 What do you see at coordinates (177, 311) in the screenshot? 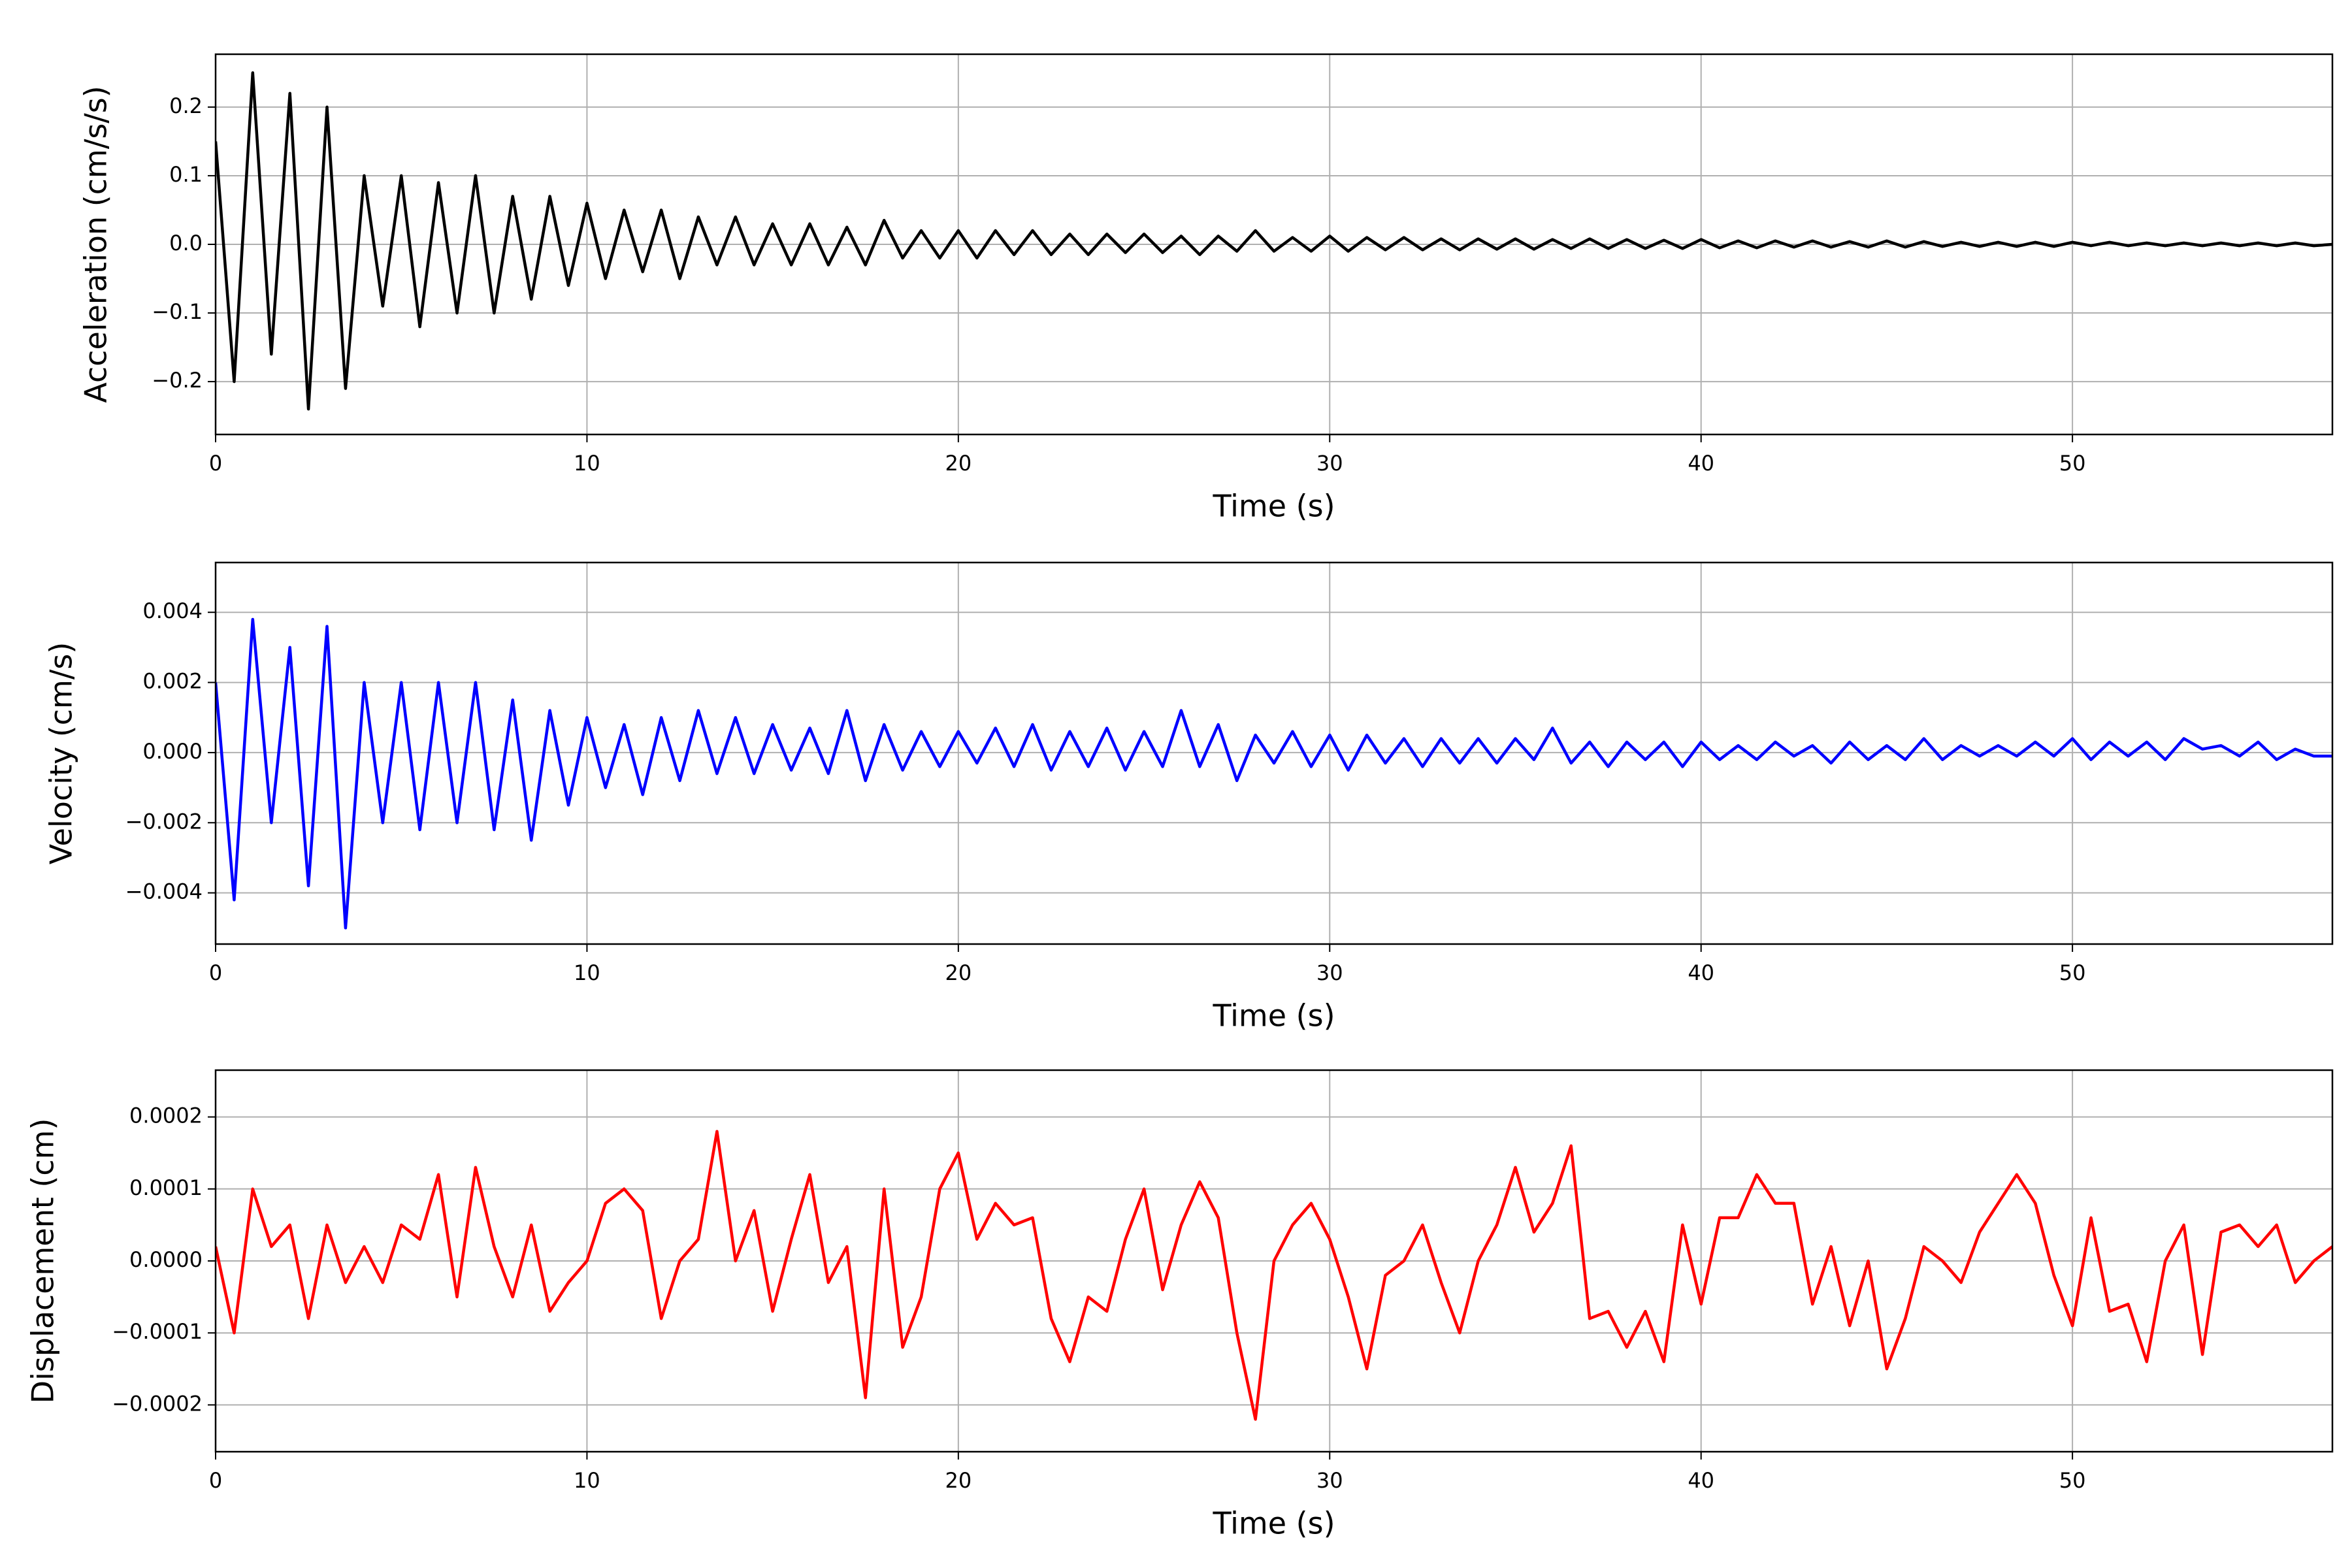
I see `y-tick-label: −0.1` at bounding box center [177, 311].